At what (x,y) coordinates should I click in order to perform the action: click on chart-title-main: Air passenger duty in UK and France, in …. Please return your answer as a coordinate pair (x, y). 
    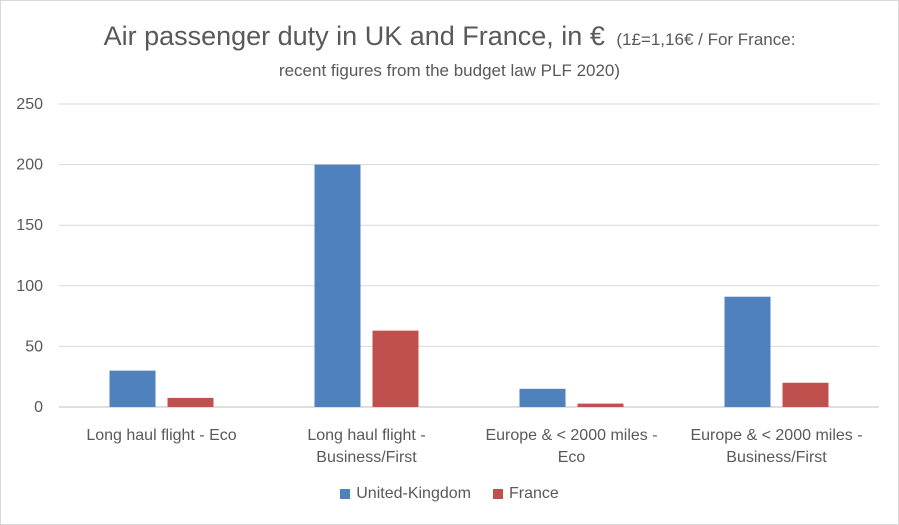
    Looking at the image, I should click on (354, 36).